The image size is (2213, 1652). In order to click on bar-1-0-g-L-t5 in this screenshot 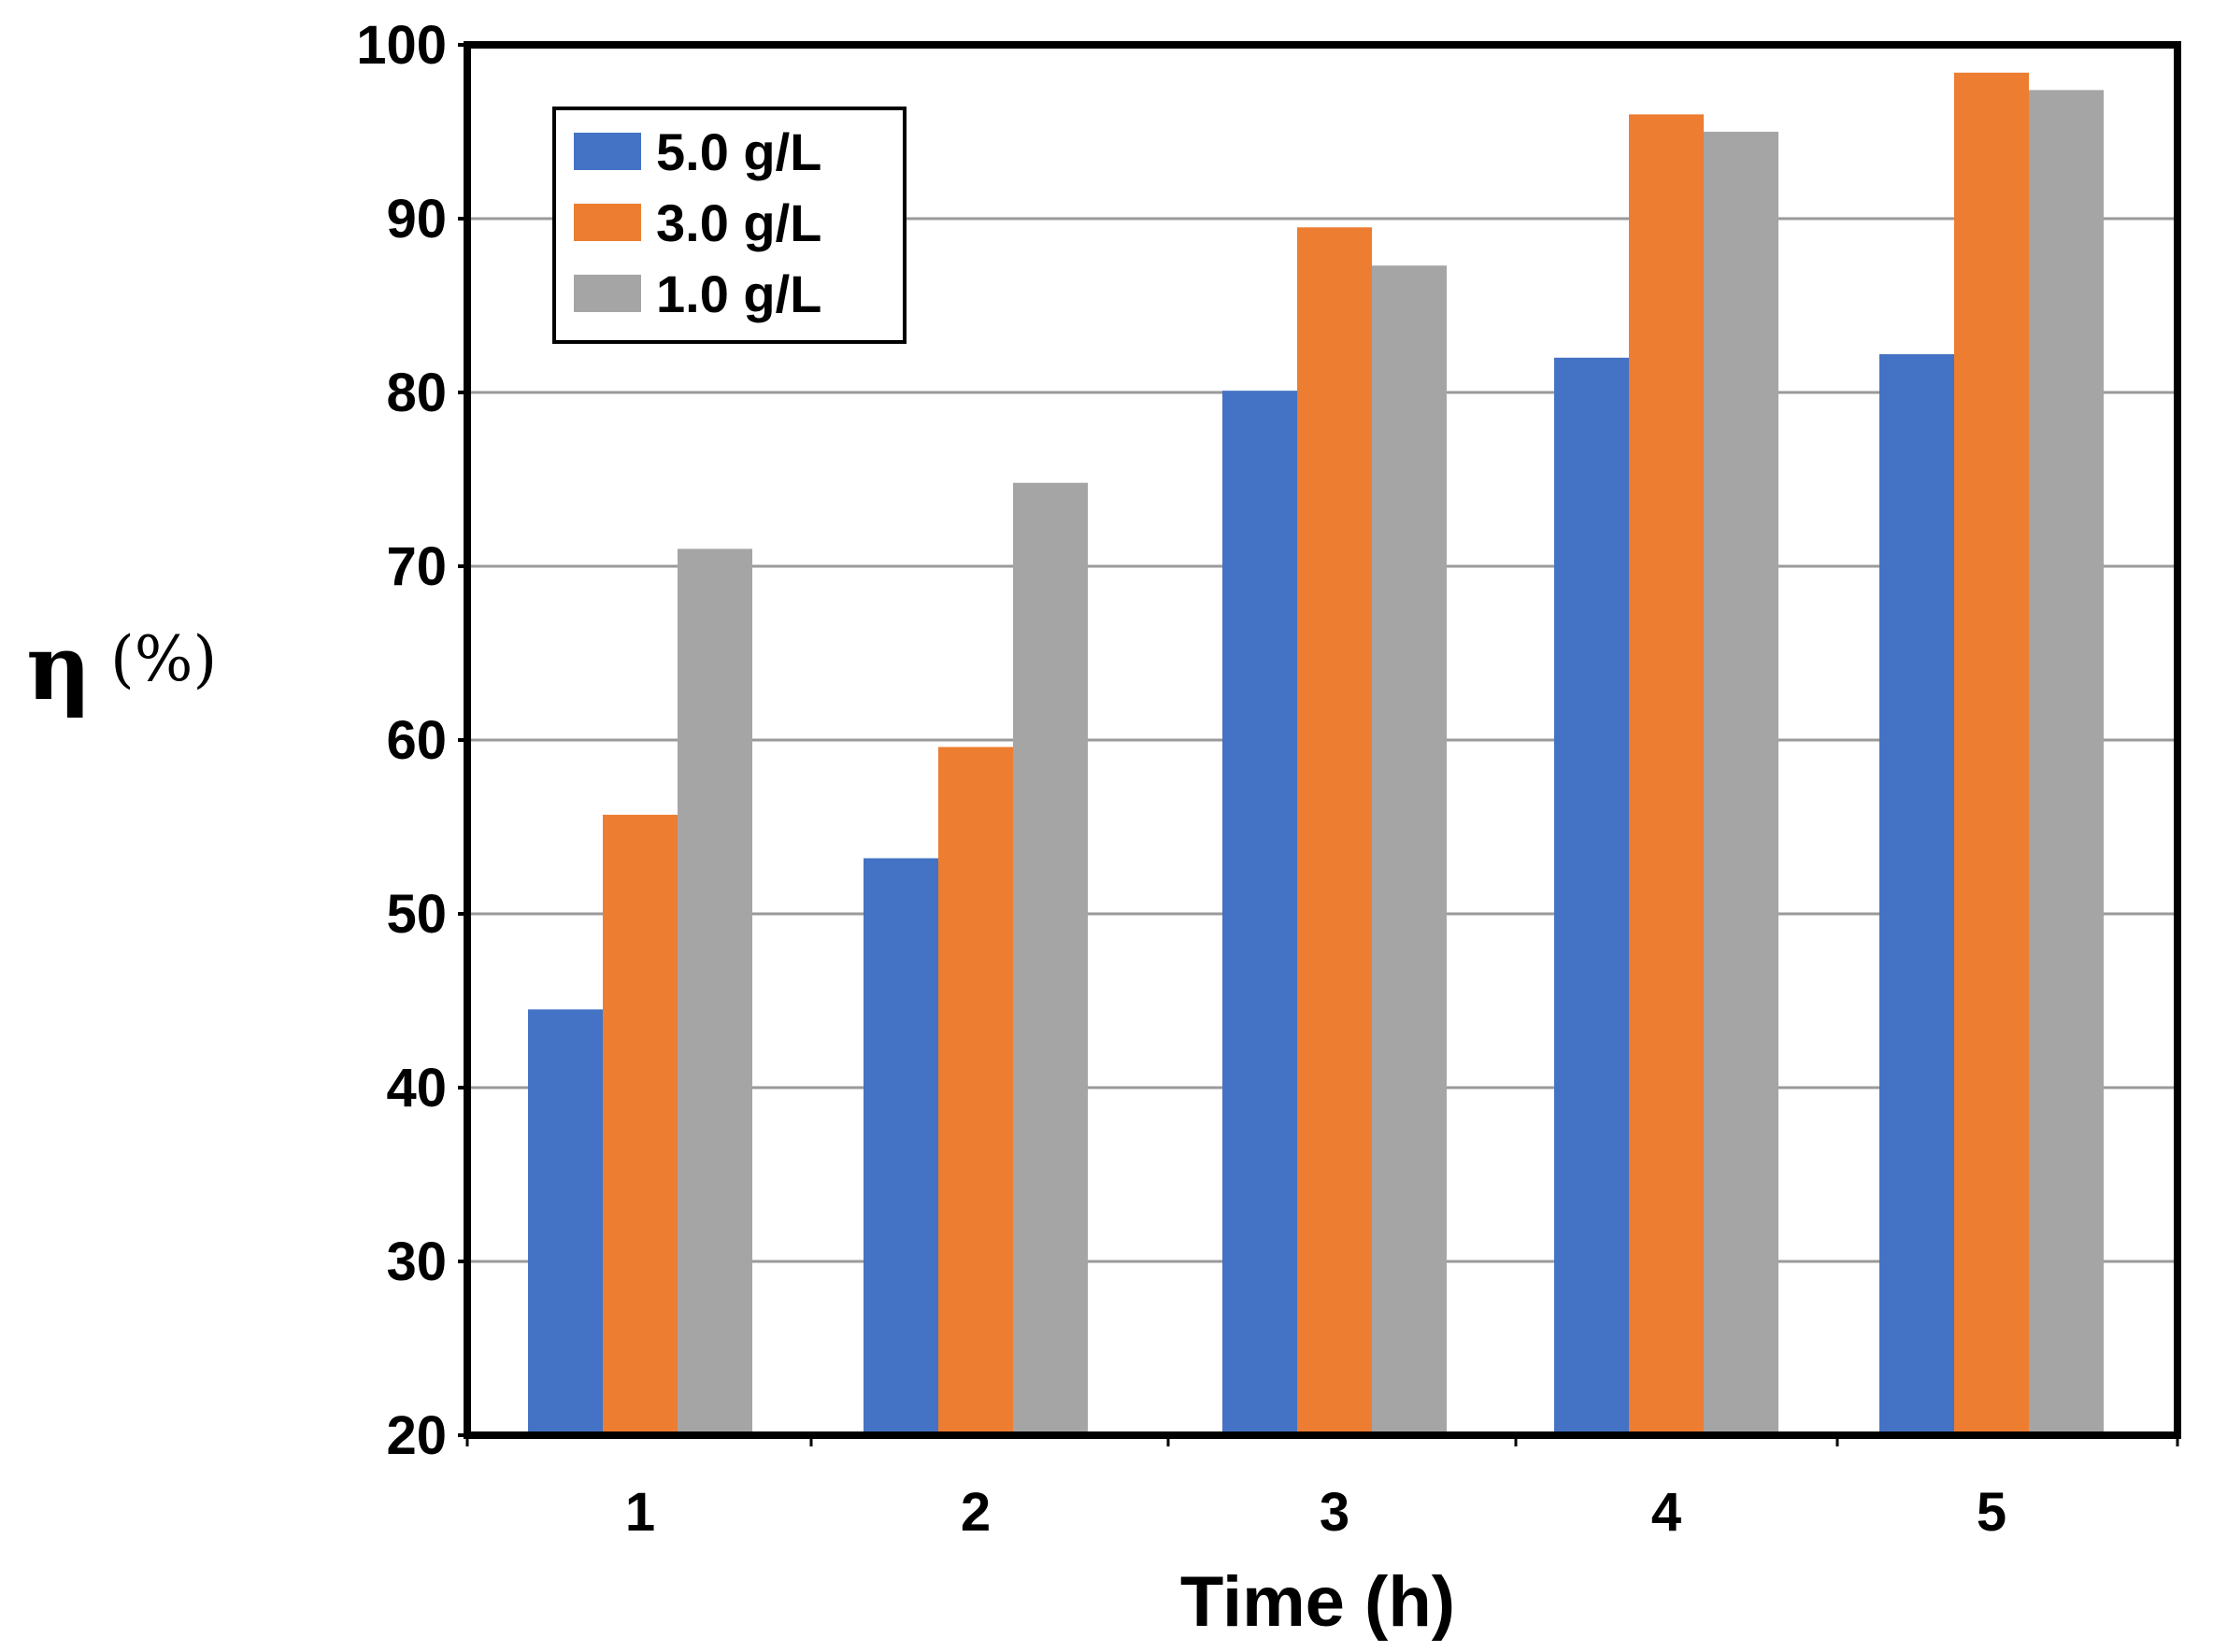, I will do `click(2067, 763)`.